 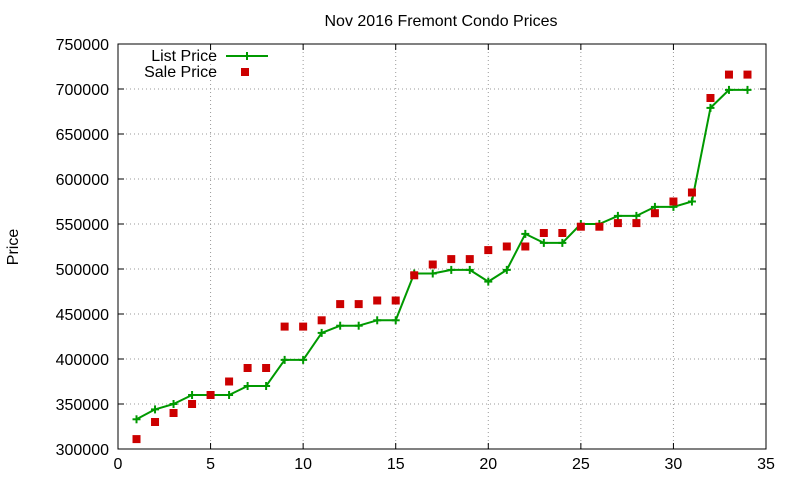 What do you see at coordinates (82, 225) in the screenshot?
I see `y-tick-label: 550000` at bounding box center [82, 225].